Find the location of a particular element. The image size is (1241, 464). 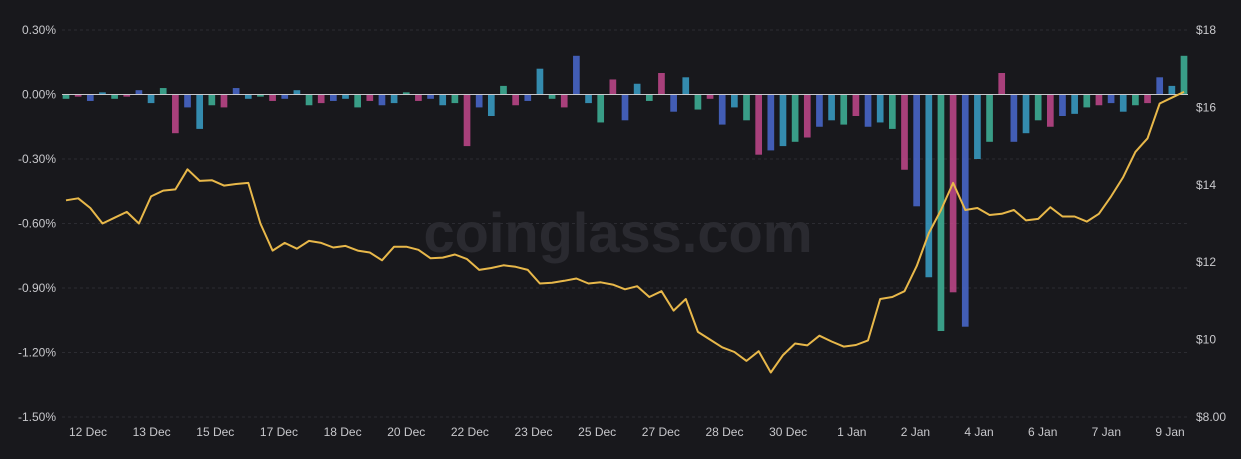

x-tick-label: 15 Dec is located at coordinates (215, 432).